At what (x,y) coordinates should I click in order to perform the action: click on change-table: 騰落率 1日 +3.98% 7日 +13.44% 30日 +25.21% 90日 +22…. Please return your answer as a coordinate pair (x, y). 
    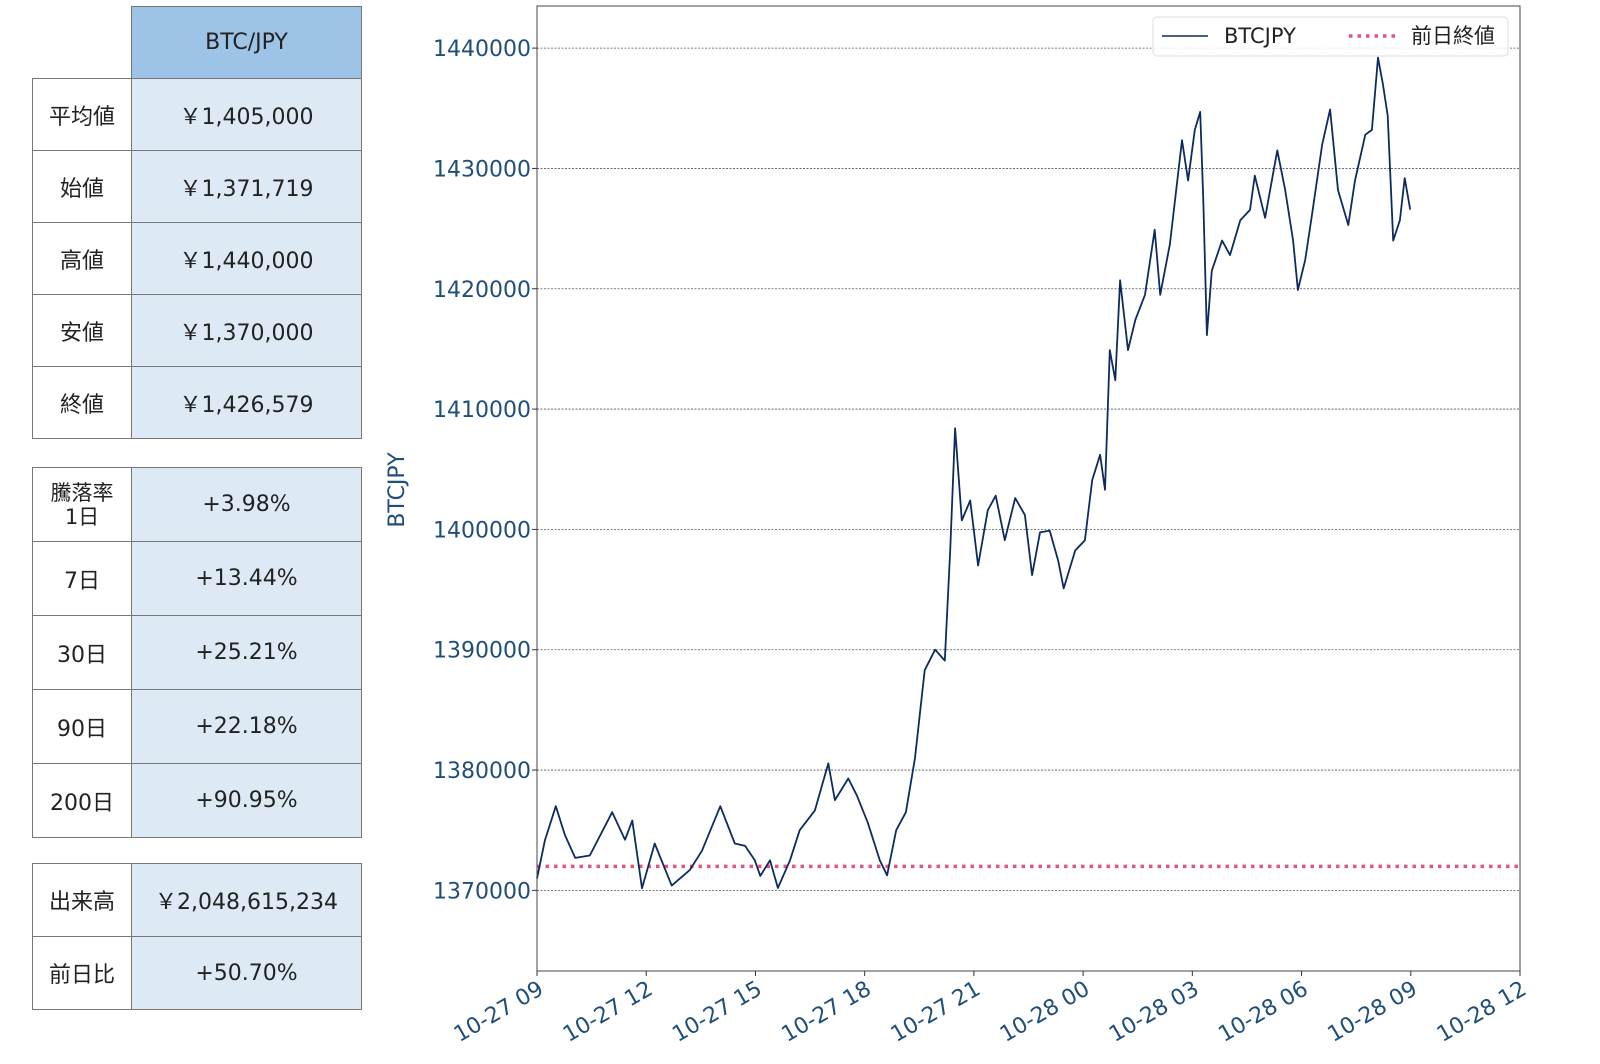
    Looking at the image, I should click on (197, 652).